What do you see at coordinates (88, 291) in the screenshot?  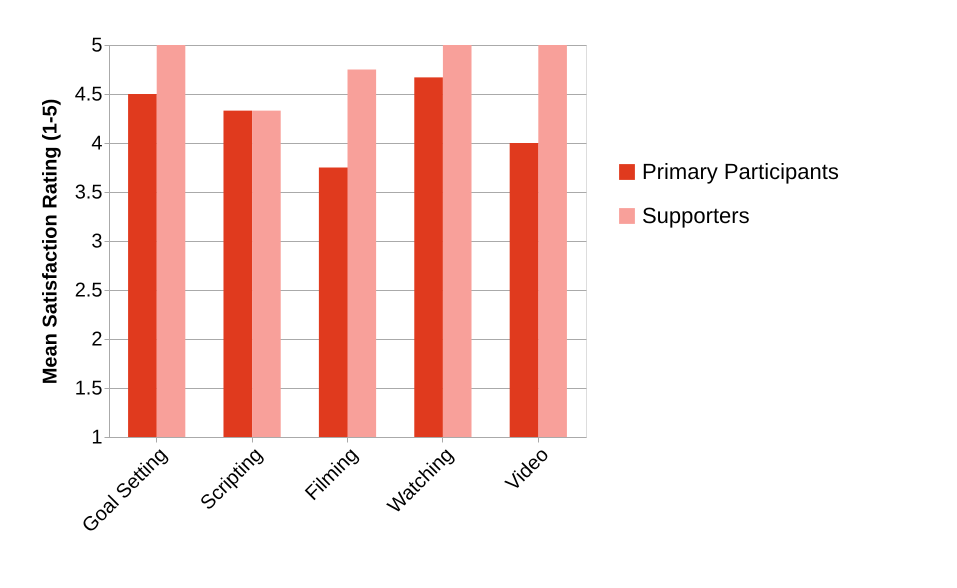 I see `y-tick-label: 2.5` at bounding box center [88, 291].